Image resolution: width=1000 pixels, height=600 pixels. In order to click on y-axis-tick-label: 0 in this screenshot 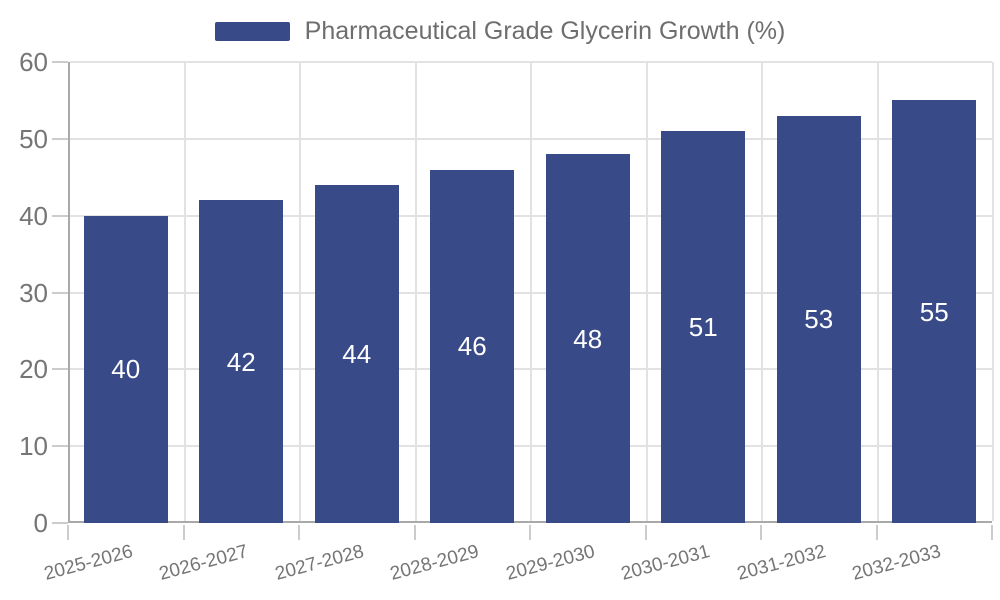, I will do `click(40, 523)`.